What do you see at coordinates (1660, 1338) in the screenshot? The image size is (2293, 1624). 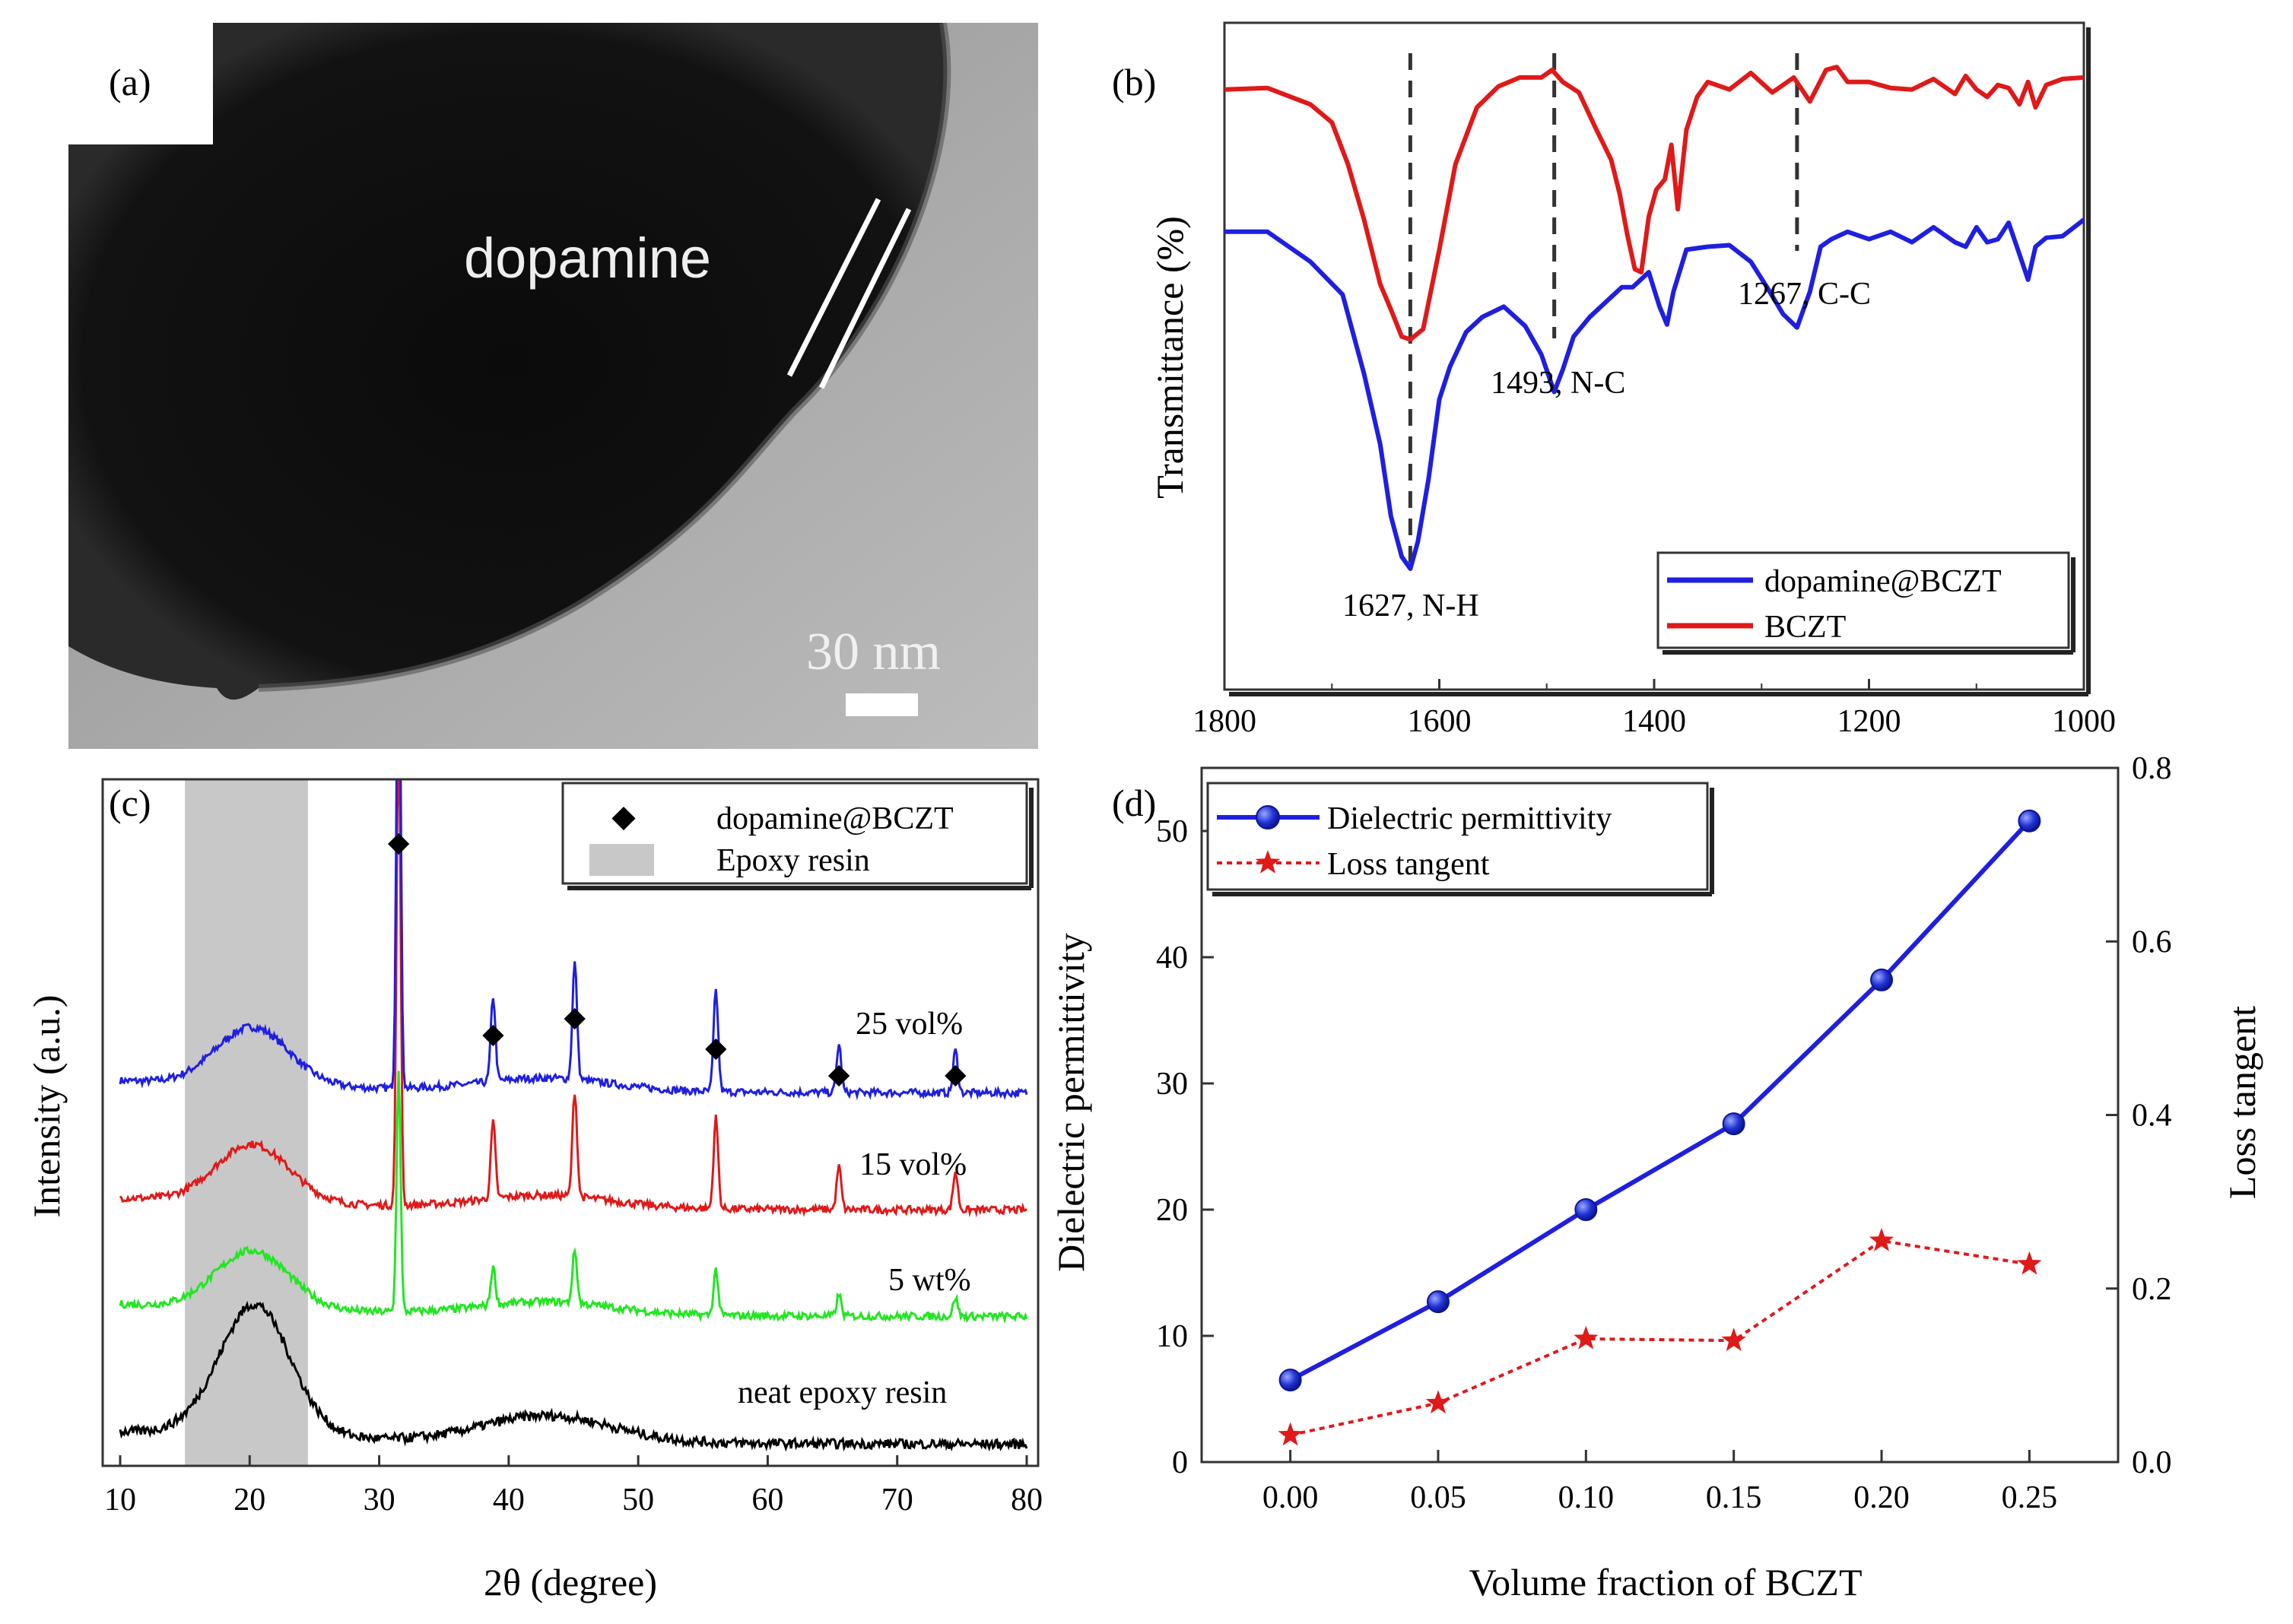 I see `line-loss-tangent` at bounding box center [1660, 1338].